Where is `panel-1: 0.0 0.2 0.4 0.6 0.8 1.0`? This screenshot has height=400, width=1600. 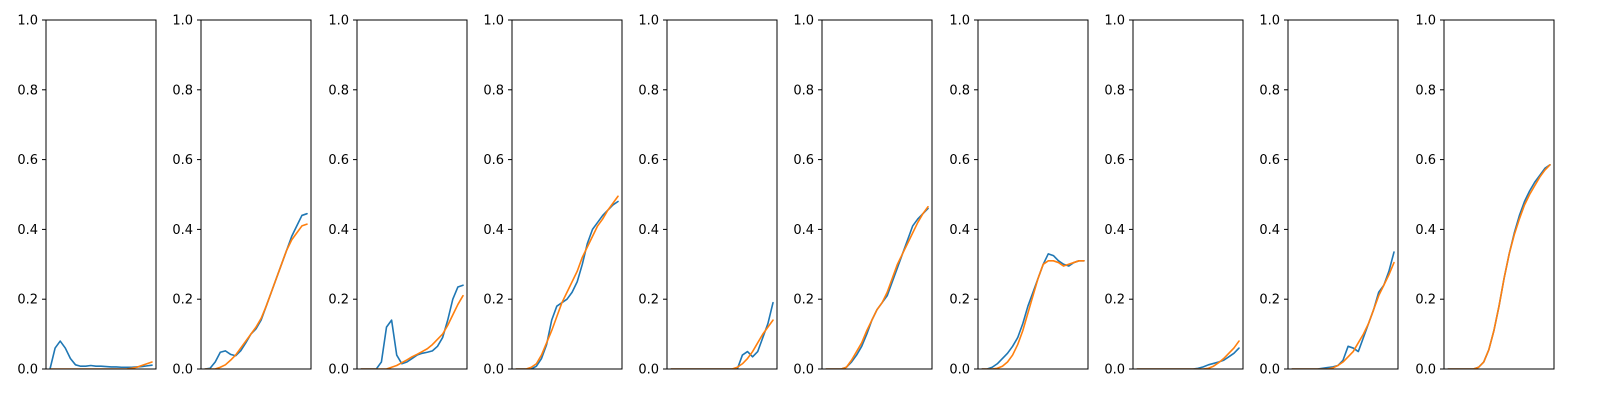
panel-1: 0.0 0.2 0.4 0.6 0.8 1.0 is located at coordinates (87, 196).